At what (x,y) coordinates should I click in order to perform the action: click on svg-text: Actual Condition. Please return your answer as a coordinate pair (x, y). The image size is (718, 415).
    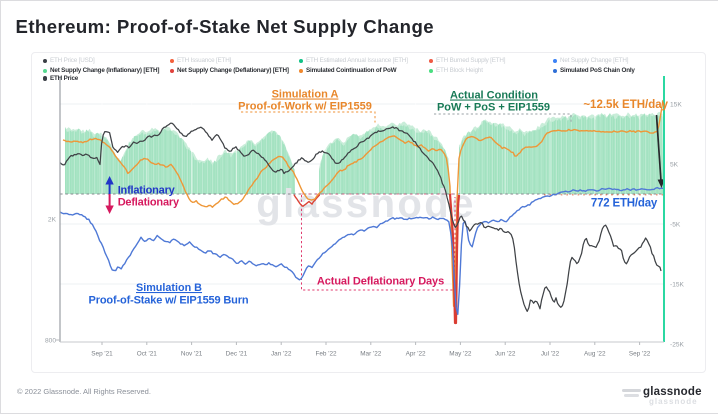
    Looking at the image, I should click on (494, 96).